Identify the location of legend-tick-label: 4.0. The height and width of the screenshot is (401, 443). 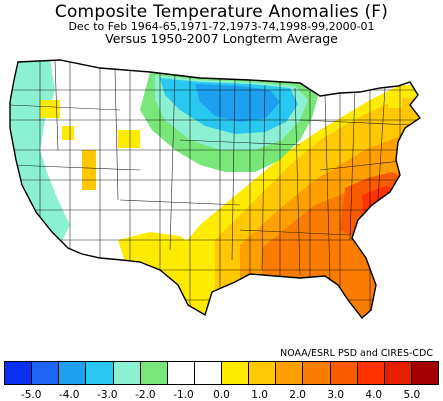
(374, 395).